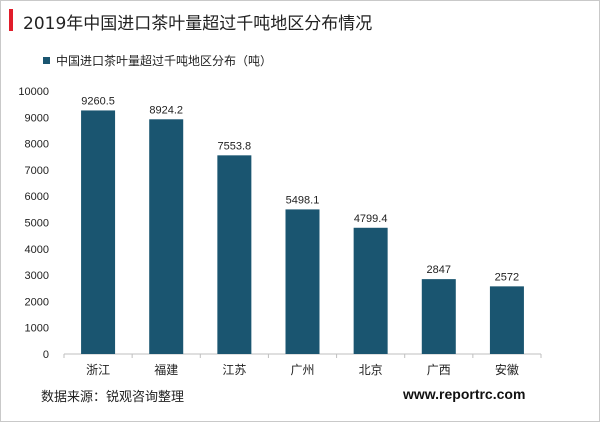 This screenshot has height=422, width=600. Describe the element at coordinates (11, 20) in the screenshot. I see `title-accent-bar` at that location.